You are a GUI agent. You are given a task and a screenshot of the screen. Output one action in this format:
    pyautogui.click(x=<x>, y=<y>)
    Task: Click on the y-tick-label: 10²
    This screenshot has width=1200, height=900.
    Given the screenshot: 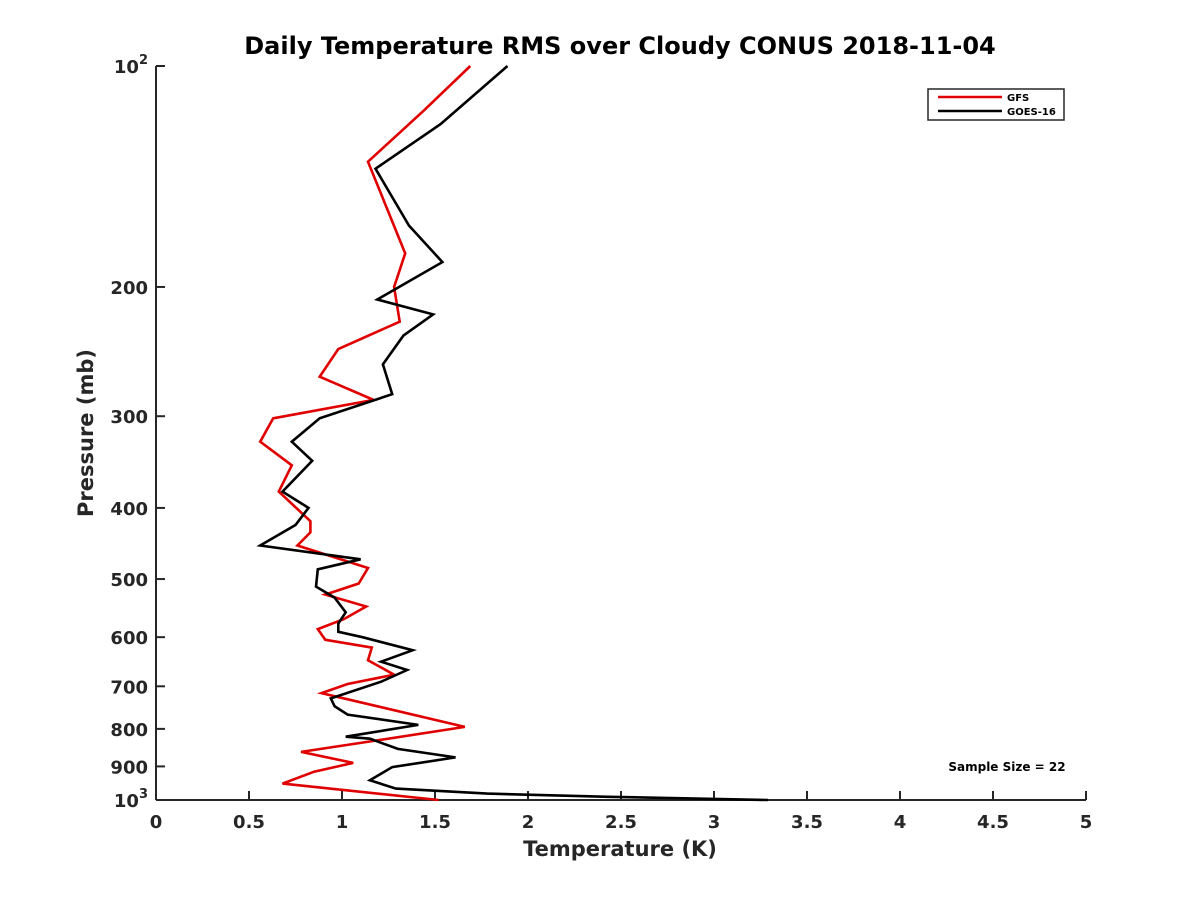 What is the action you would take?
    pyautogui.click(x=131, y=65)
    